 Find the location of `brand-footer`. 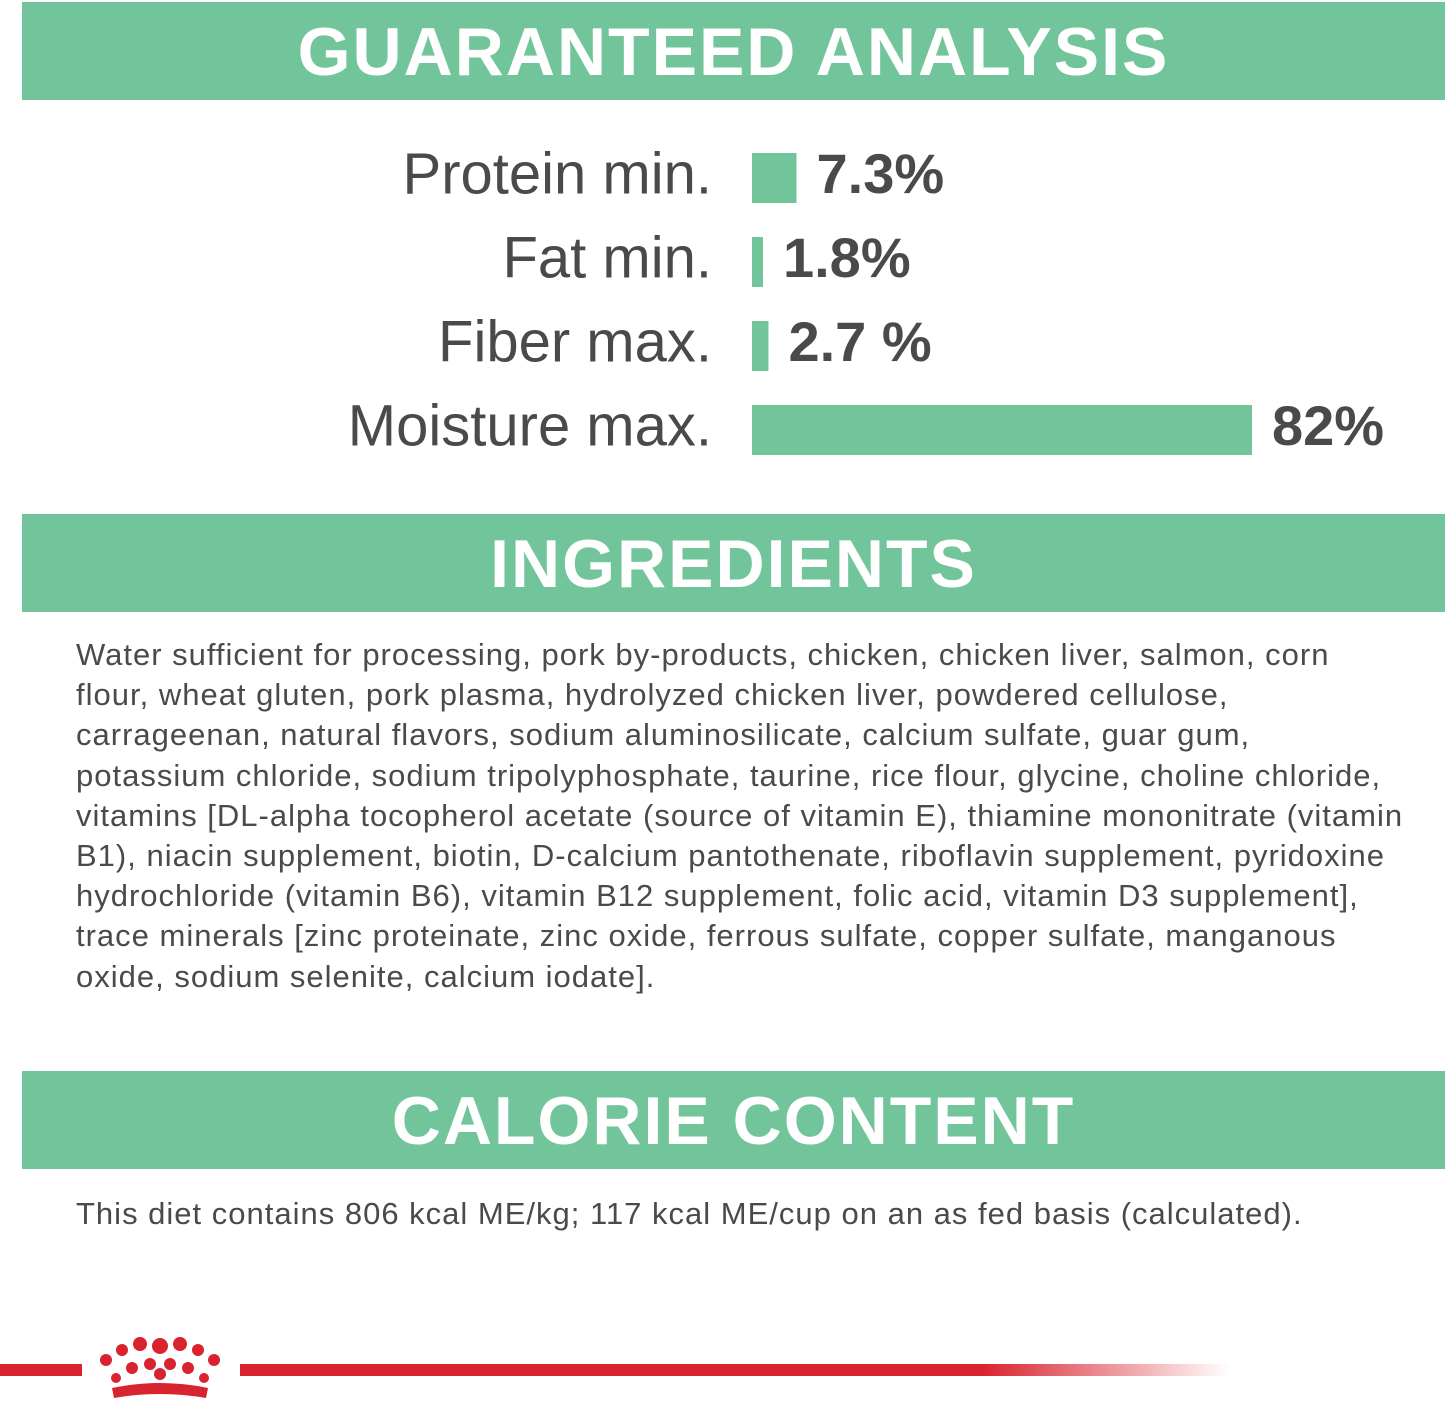

brand-footer is located at coordinates (615, 1367).